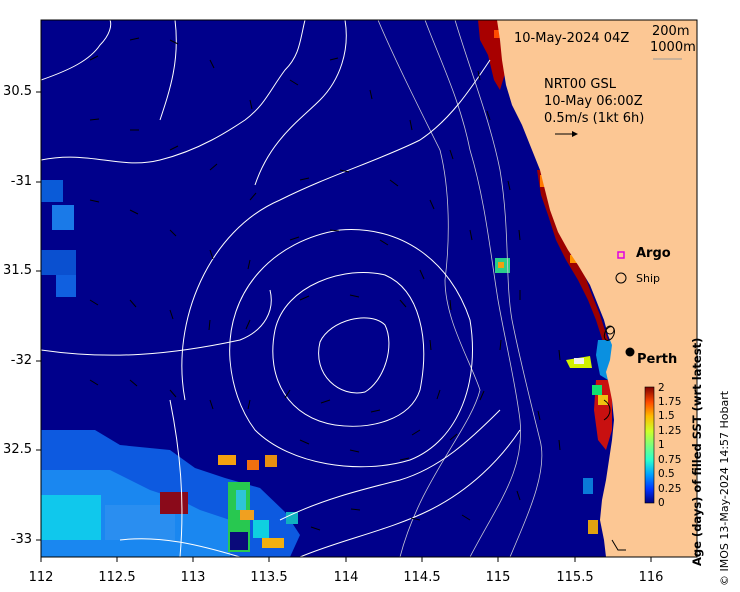 The image size is (740, 592). I want to click on y-tick-label: -31, so click(21, 181).